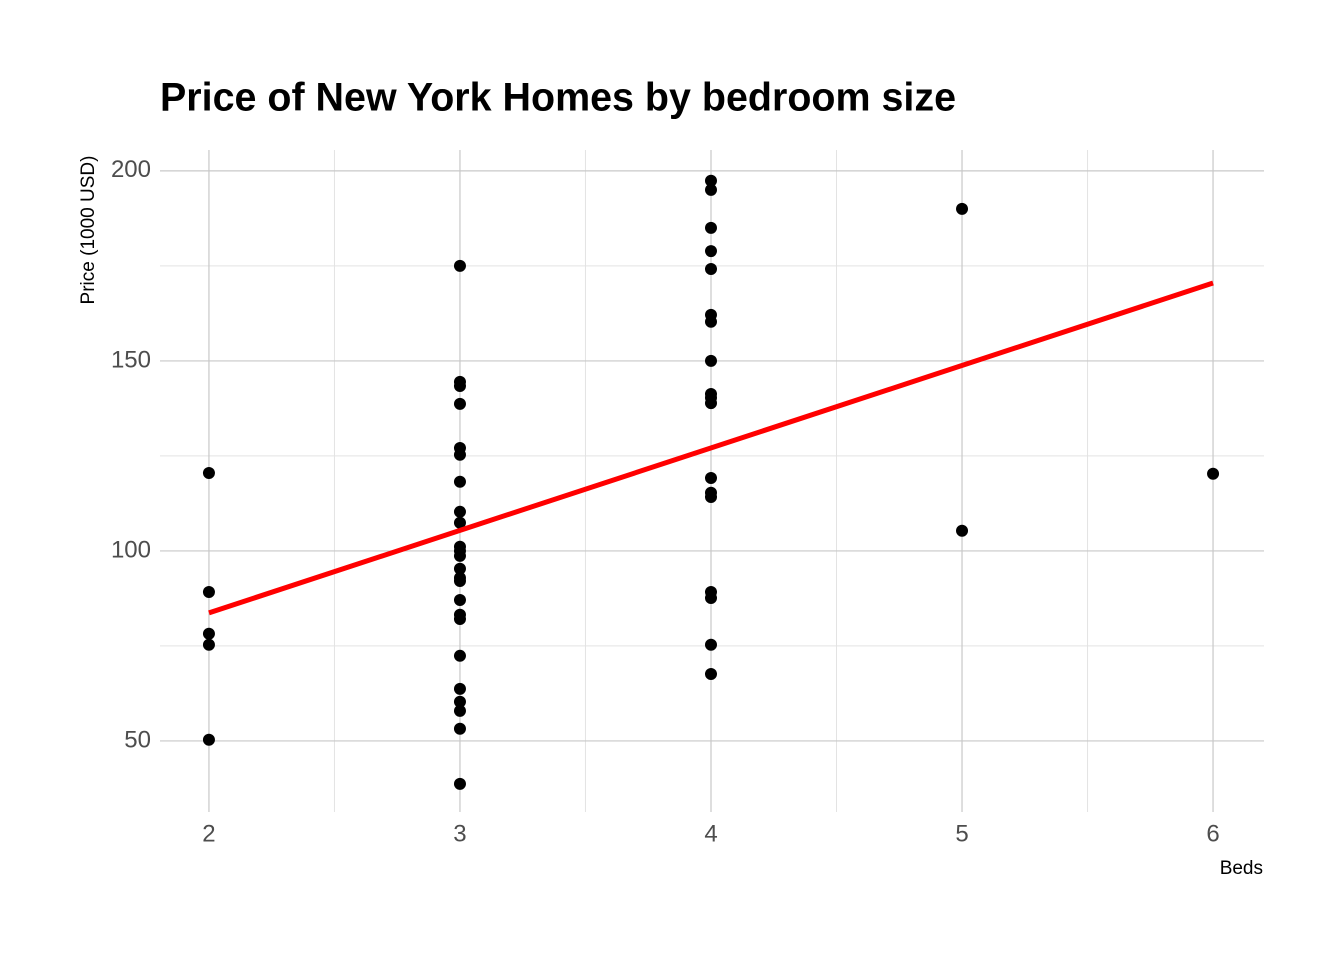 This screenshot has height=960, width=1344. Describe the element at coordinates (88, 230) in the screenshot. I see `y-axis-title: Price (1000 USD)` at that location.